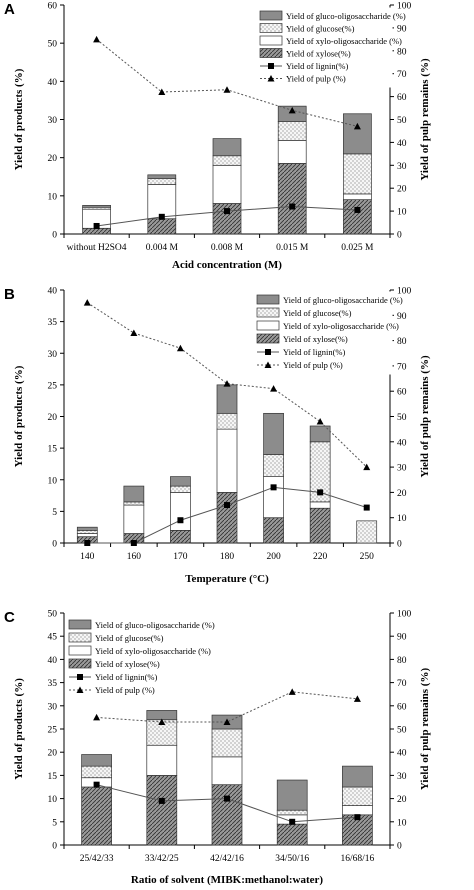  What do you see at coordinates (53, 450) in the screenshot?
I see `y-tick-label: 15` at bounding box center [53, 450].